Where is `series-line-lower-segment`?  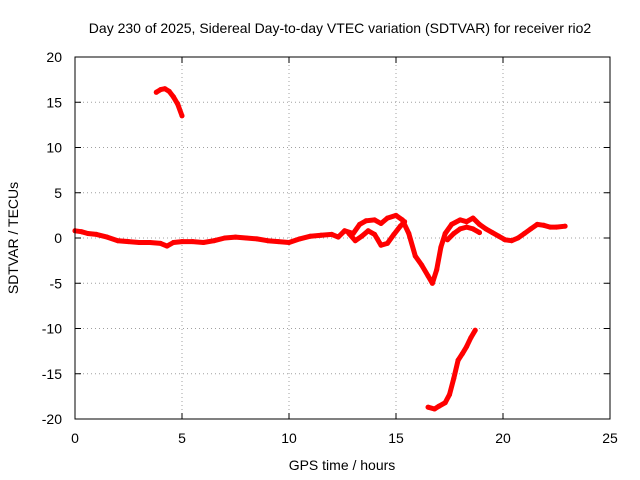
series-line-lower-segment is located at coordinates (451, 369).